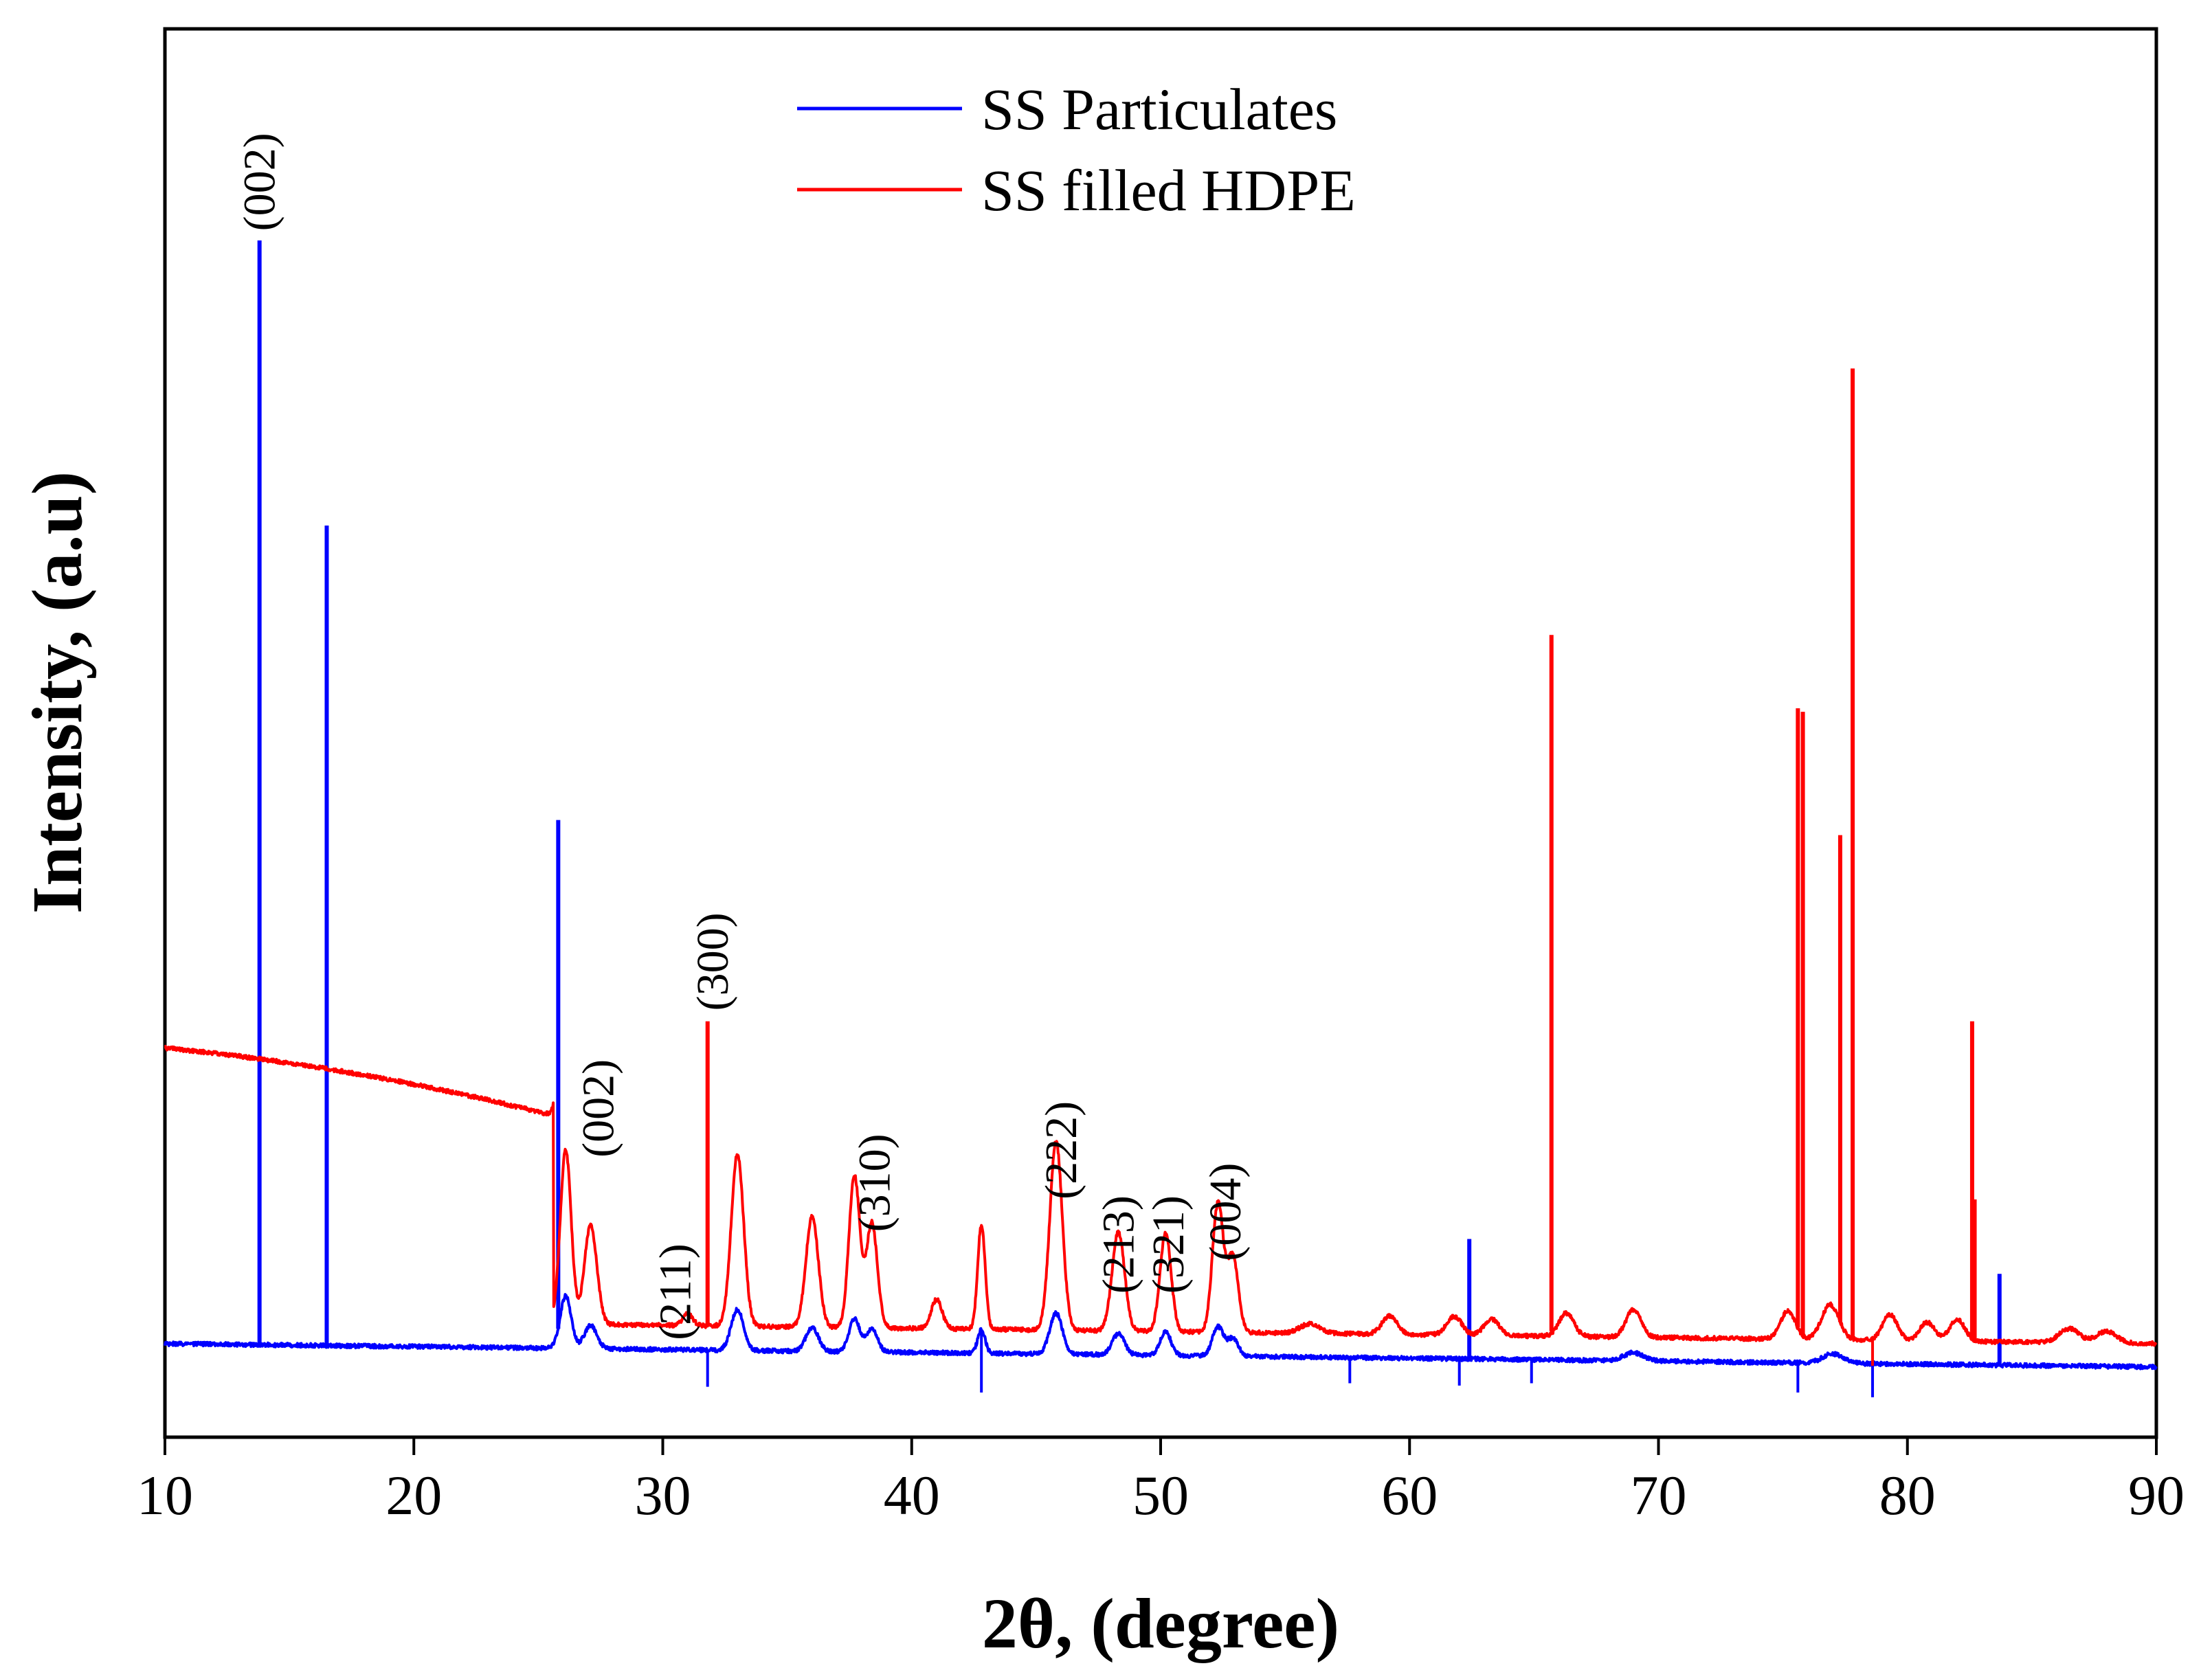  What do you see at coordinates (676, 1291) in the screenshot?
I see `peak-label-2: (211)` at bounding box center [676, 1291].